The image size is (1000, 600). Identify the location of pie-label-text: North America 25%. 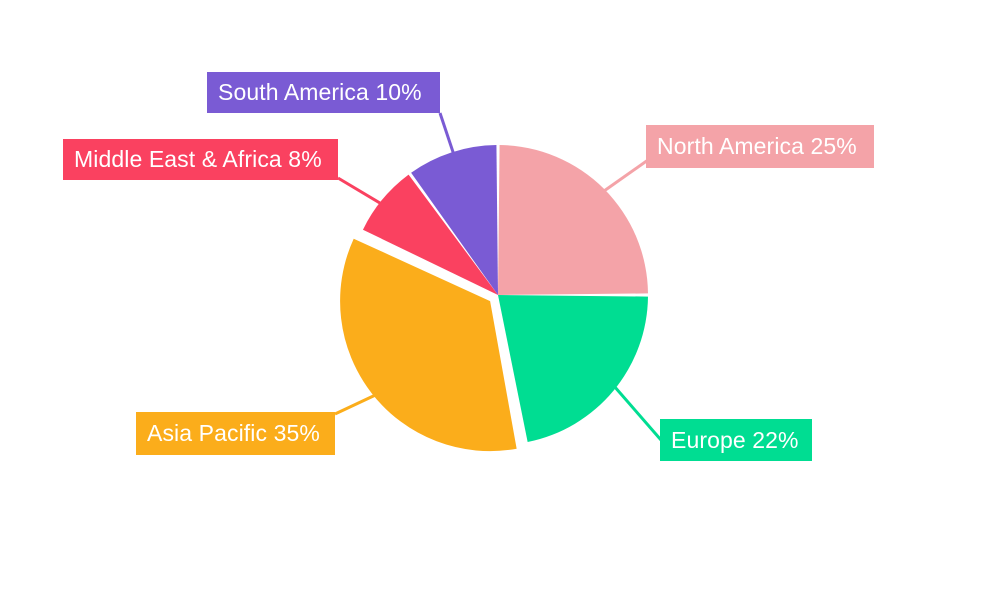
(757, 146).